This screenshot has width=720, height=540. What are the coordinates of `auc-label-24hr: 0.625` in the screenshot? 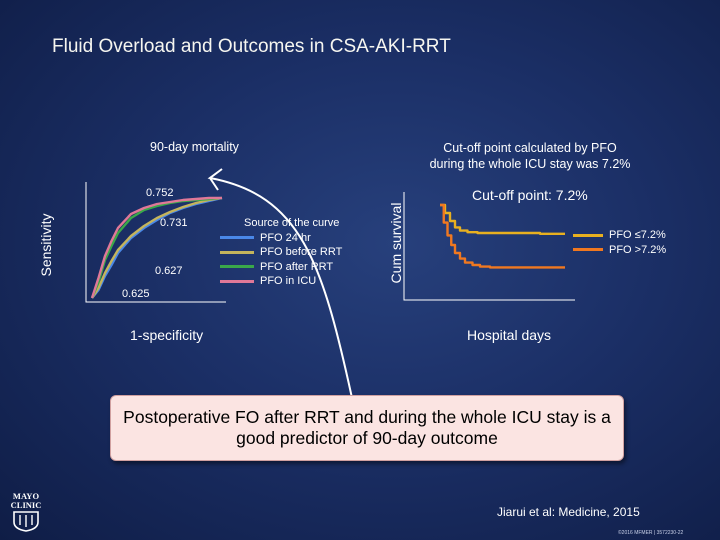 It's located at (136, 294).